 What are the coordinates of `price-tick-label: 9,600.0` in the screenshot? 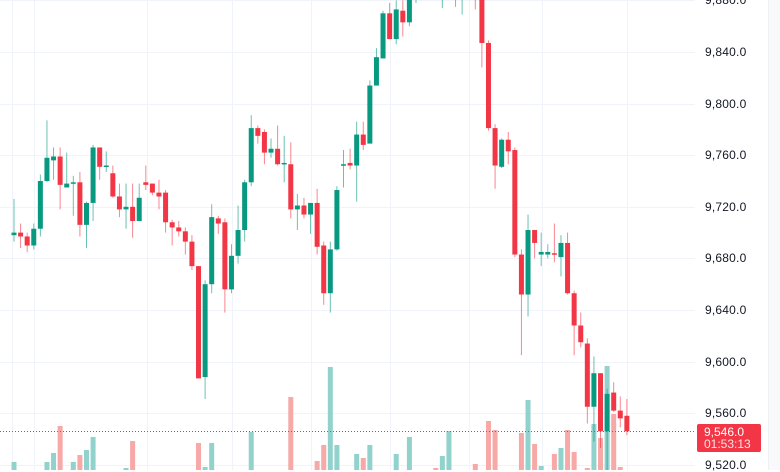 It's located at (726, 361).